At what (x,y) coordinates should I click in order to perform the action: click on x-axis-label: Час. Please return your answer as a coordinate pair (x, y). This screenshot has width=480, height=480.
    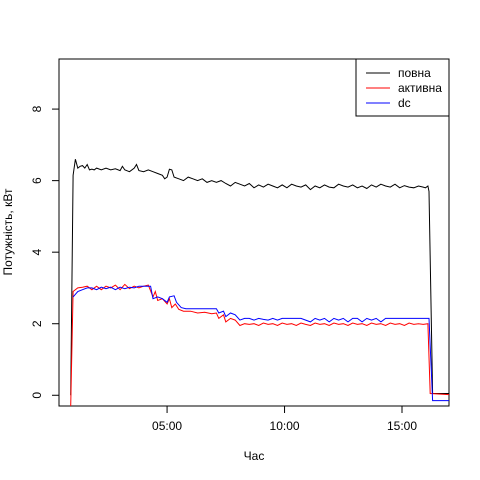
    Looking at the image, I should click on (254, 456).